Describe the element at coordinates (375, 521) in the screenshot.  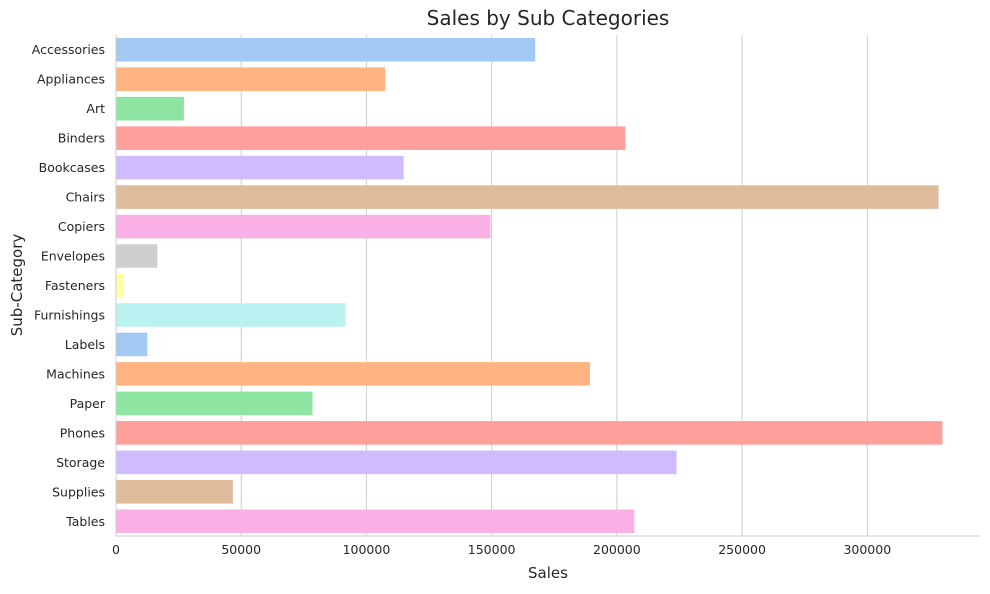
I see `bar-tables` at that location.